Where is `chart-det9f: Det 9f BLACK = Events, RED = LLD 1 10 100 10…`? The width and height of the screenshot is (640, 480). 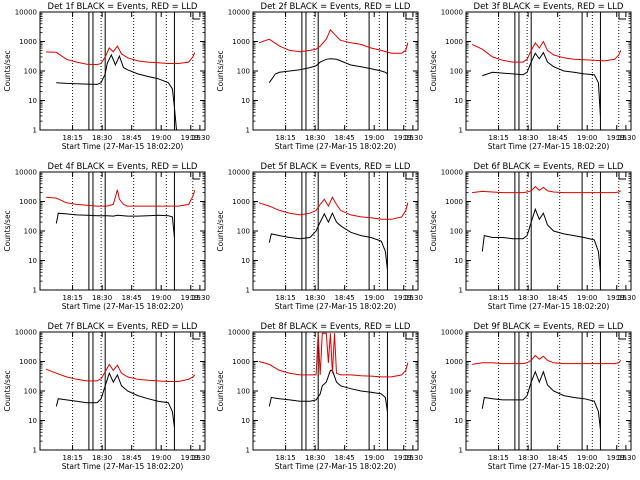 chart-det9f: Det 9f BLACK = Events, RED = LLD 1 10 100 10… is located at coordinates (532, 396).